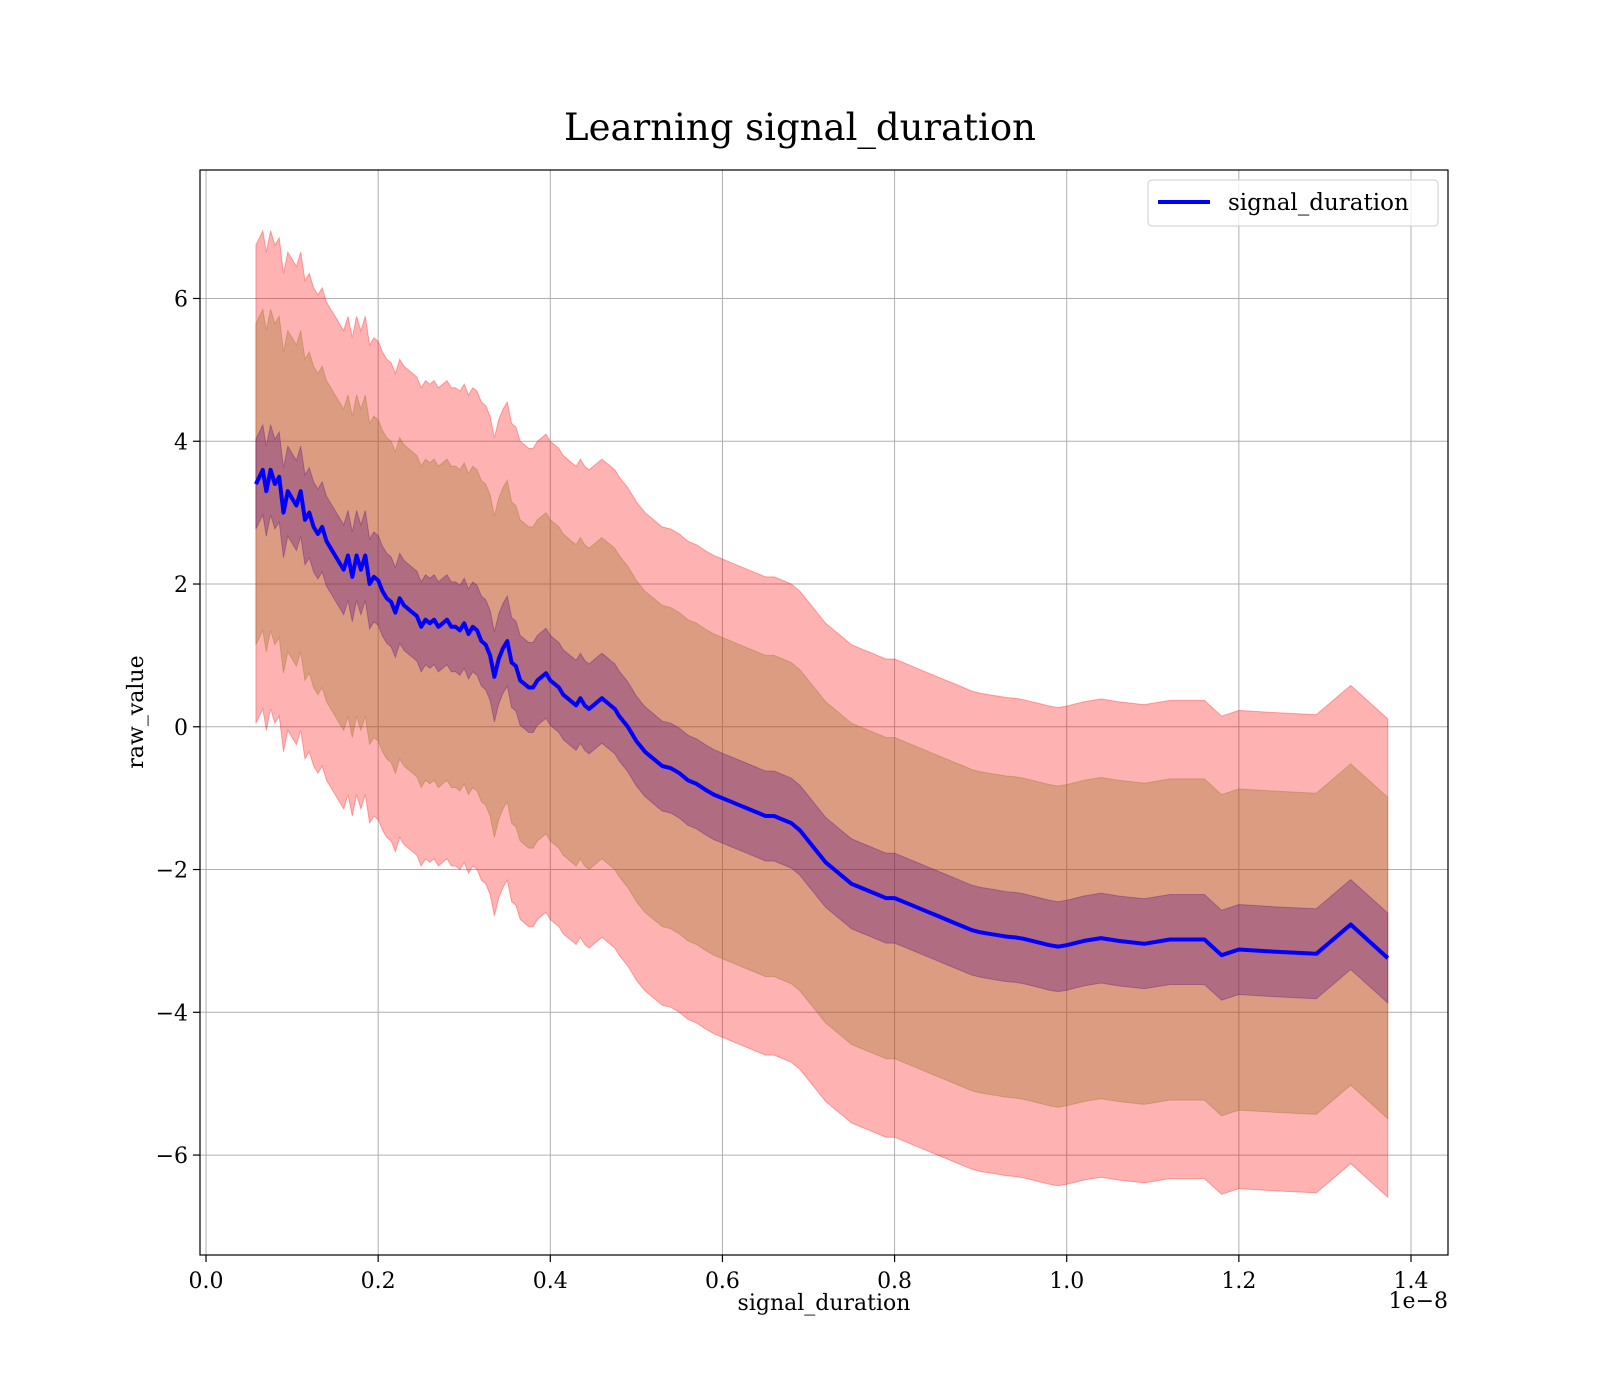  What do you see at coordinates (378, 1281) in the screenshot?
I see `x-tick-label: 0.2` at bounding box center [378, 1281].